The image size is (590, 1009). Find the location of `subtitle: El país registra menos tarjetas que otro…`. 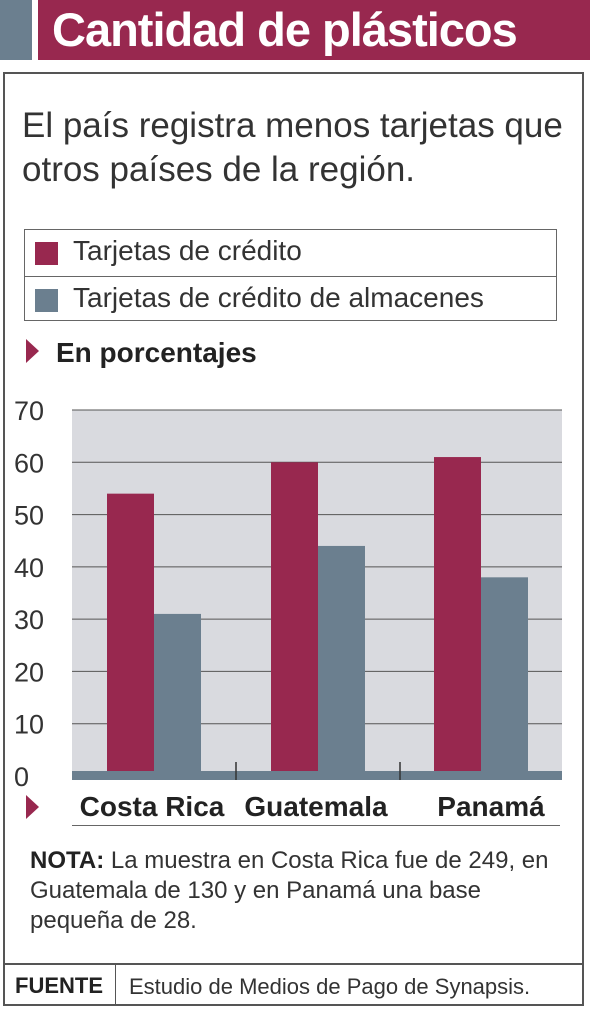

subtitle: El país registra menos tarjetas que otro… is located at coordinates (292, 147).